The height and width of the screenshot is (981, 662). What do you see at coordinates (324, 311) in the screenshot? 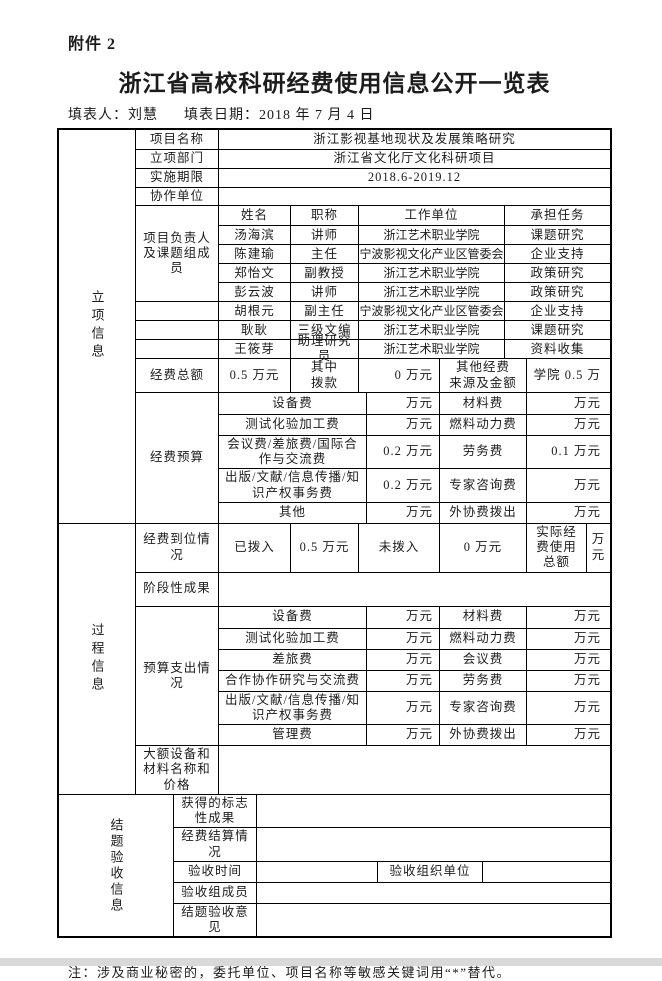
I see `member-title: 副主任` at bounding box center [324, 311].